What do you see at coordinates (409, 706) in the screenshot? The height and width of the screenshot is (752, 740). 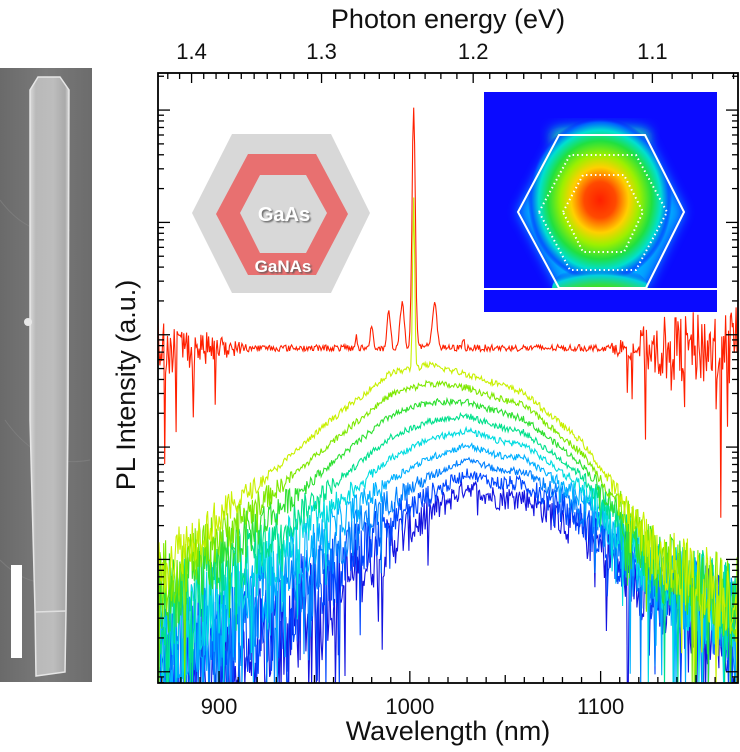 I see `x-tick-label: 1000` at bounding box center [409, 706].